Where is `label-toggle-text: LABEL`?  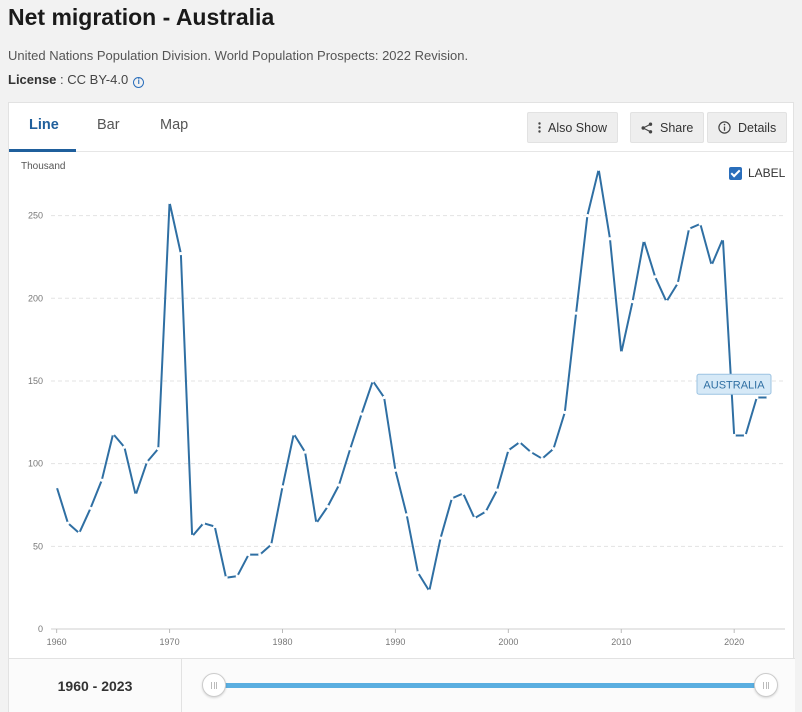
label-toggle-text: LABEL is located at coordinates (767, 173).